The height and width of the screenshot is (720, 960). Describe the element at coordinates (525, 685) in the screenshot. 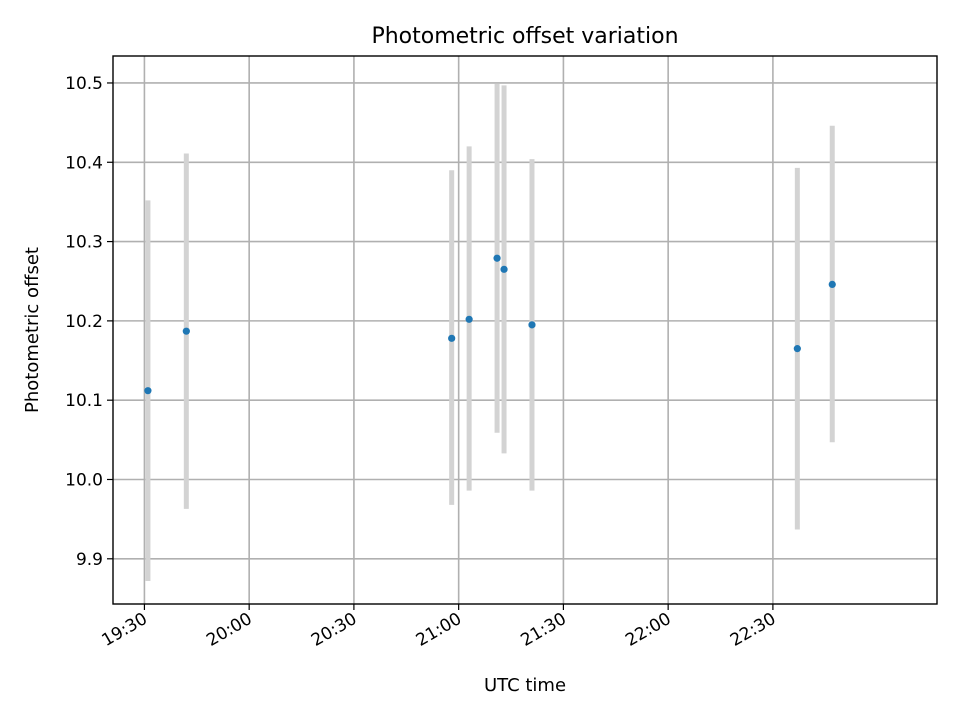

I see `x-axis-label: UTC time` at that location.